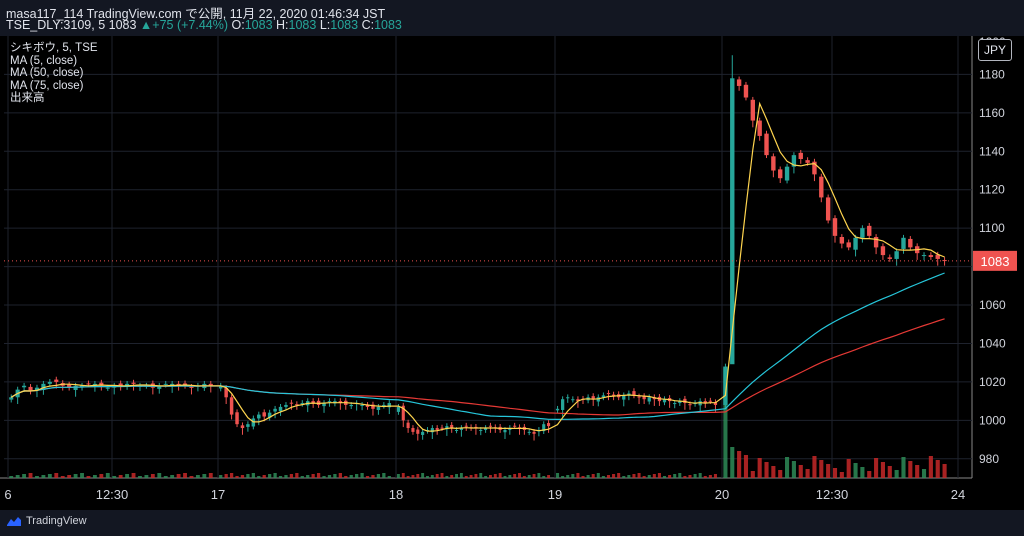 This screenshot has height=536, width=1024. What do you see at coordinates (512, 523) in the screenshot?
I see `chart-footer: TradingView` at bounding box center [512, 523].